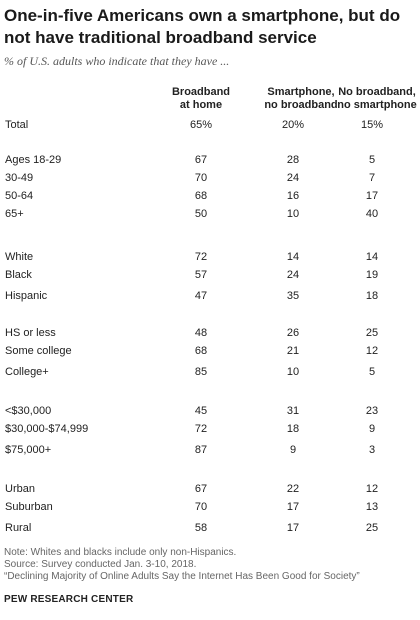 This screenshot has width=420, height=620. I want to click on table-row: 50-64 68 16 17, so click(210, 196).